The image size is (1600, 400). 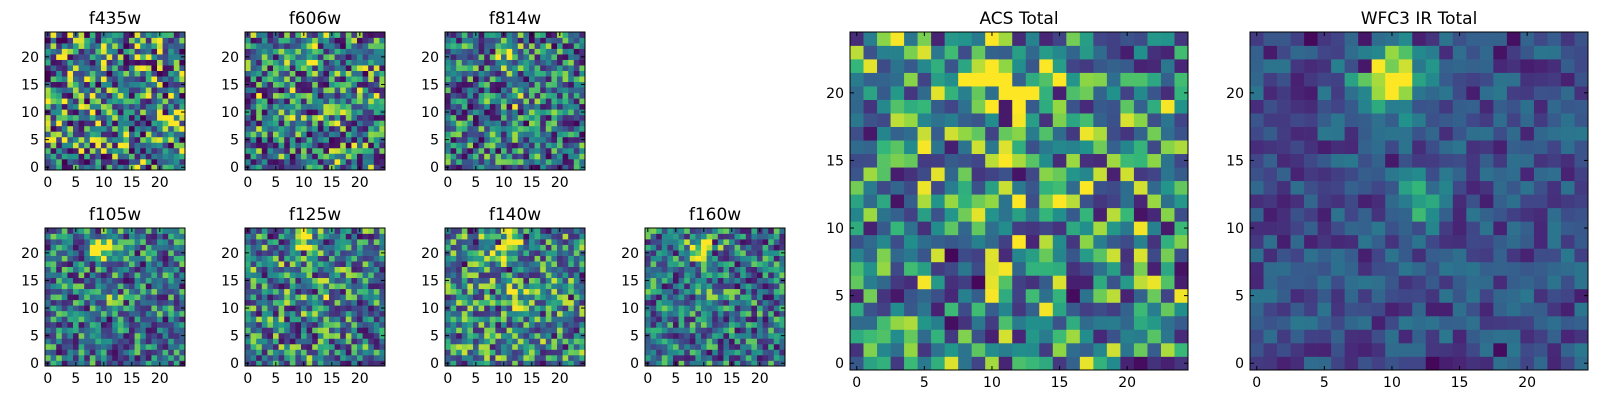 I want to click on x-tick-label: 10, so click(x=504, y=183).